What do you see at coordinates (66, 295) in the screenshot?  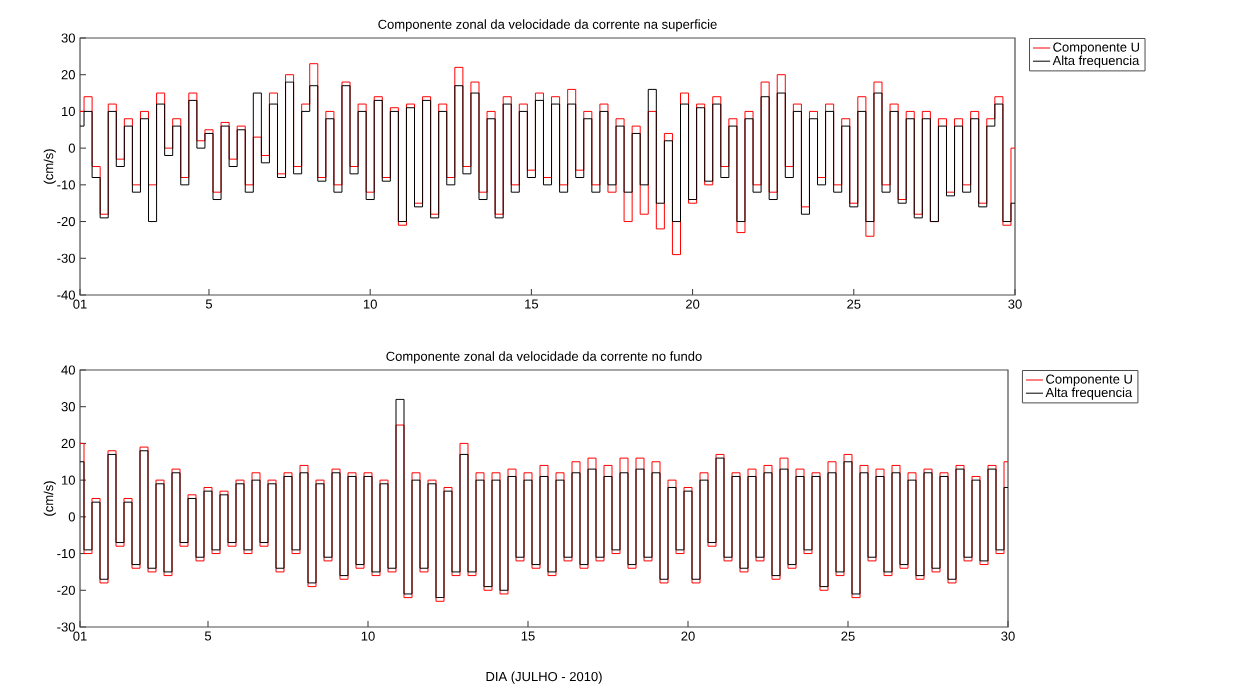 I see `y-tick-label: -40` at bounding box center [66, 295].